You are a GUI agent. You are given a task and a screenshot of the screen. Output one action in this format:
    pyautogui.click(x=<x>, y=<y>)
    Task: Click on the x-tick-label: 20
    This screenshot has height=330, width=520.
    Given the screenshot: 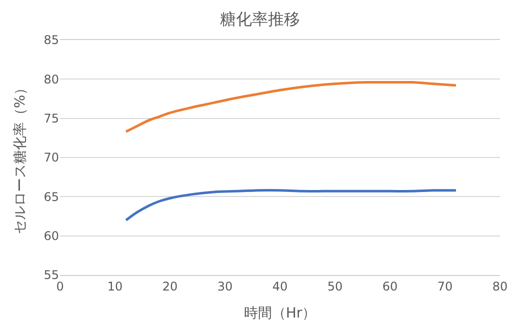 What is the action you would take?
    pyautogui.click(x=170, y=286)
    